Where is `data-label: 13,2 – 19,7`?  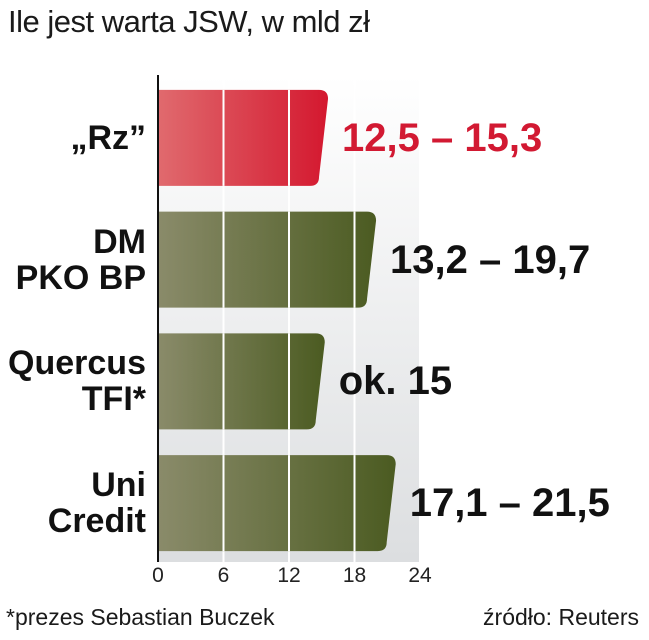 data-label: 13,2 – 19,7 is located at coordinates (490, 259).